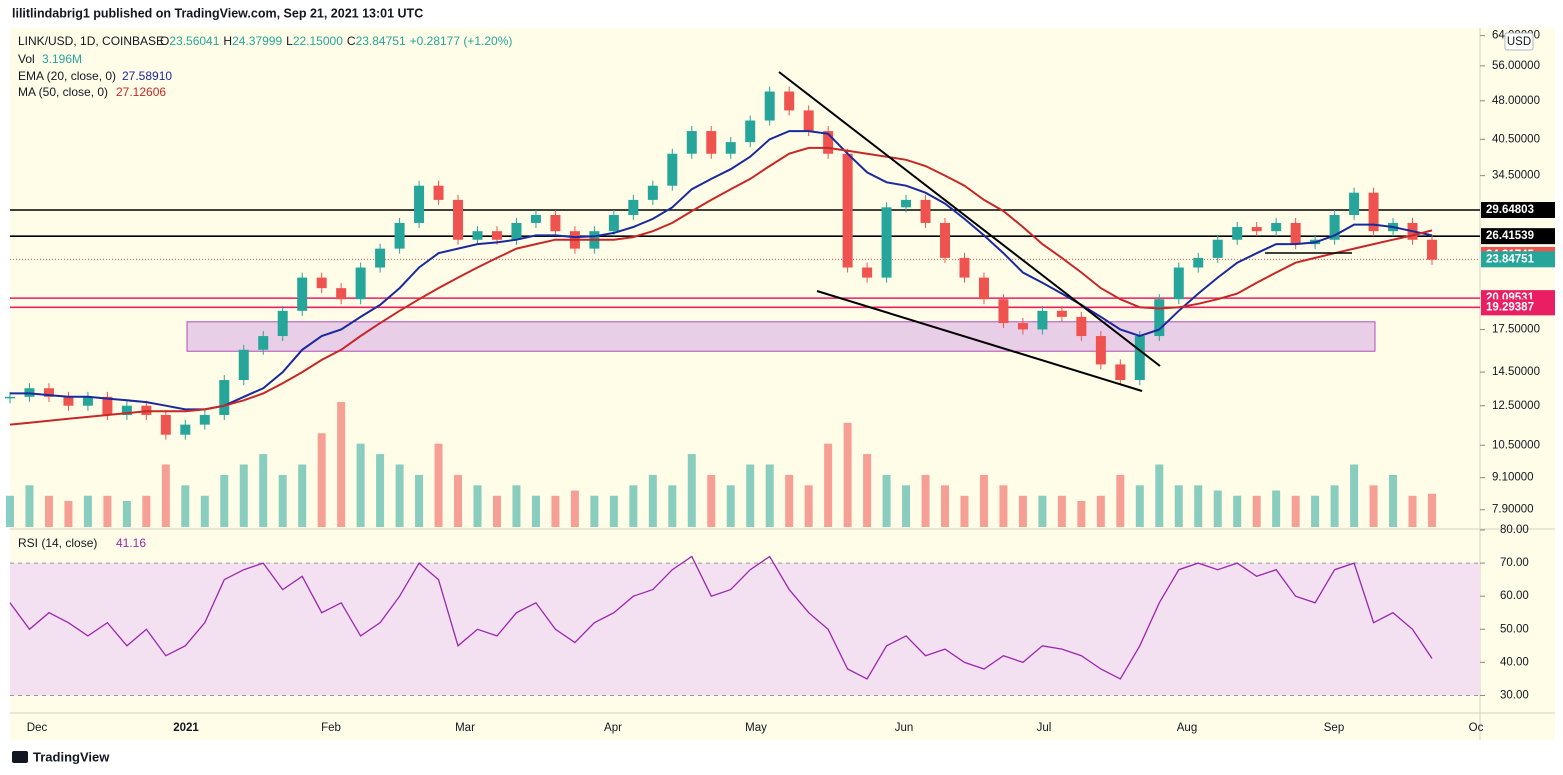  Describe the element at coordinates (461, 41) in the screenshot. I see `ohlc-change: +0.28177 (+1.20%)` at that location.